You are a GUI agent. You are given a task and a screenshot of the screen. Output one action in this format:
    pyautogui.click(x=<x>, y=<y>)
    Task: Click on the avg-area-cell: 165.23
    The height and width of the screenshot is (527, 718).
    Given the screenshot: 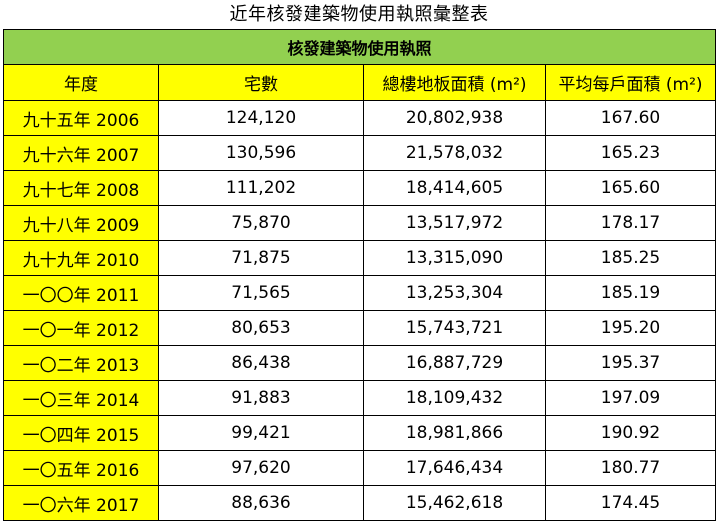 What is the action you would take?
    pyautogui.click(x=630, y=153)
    